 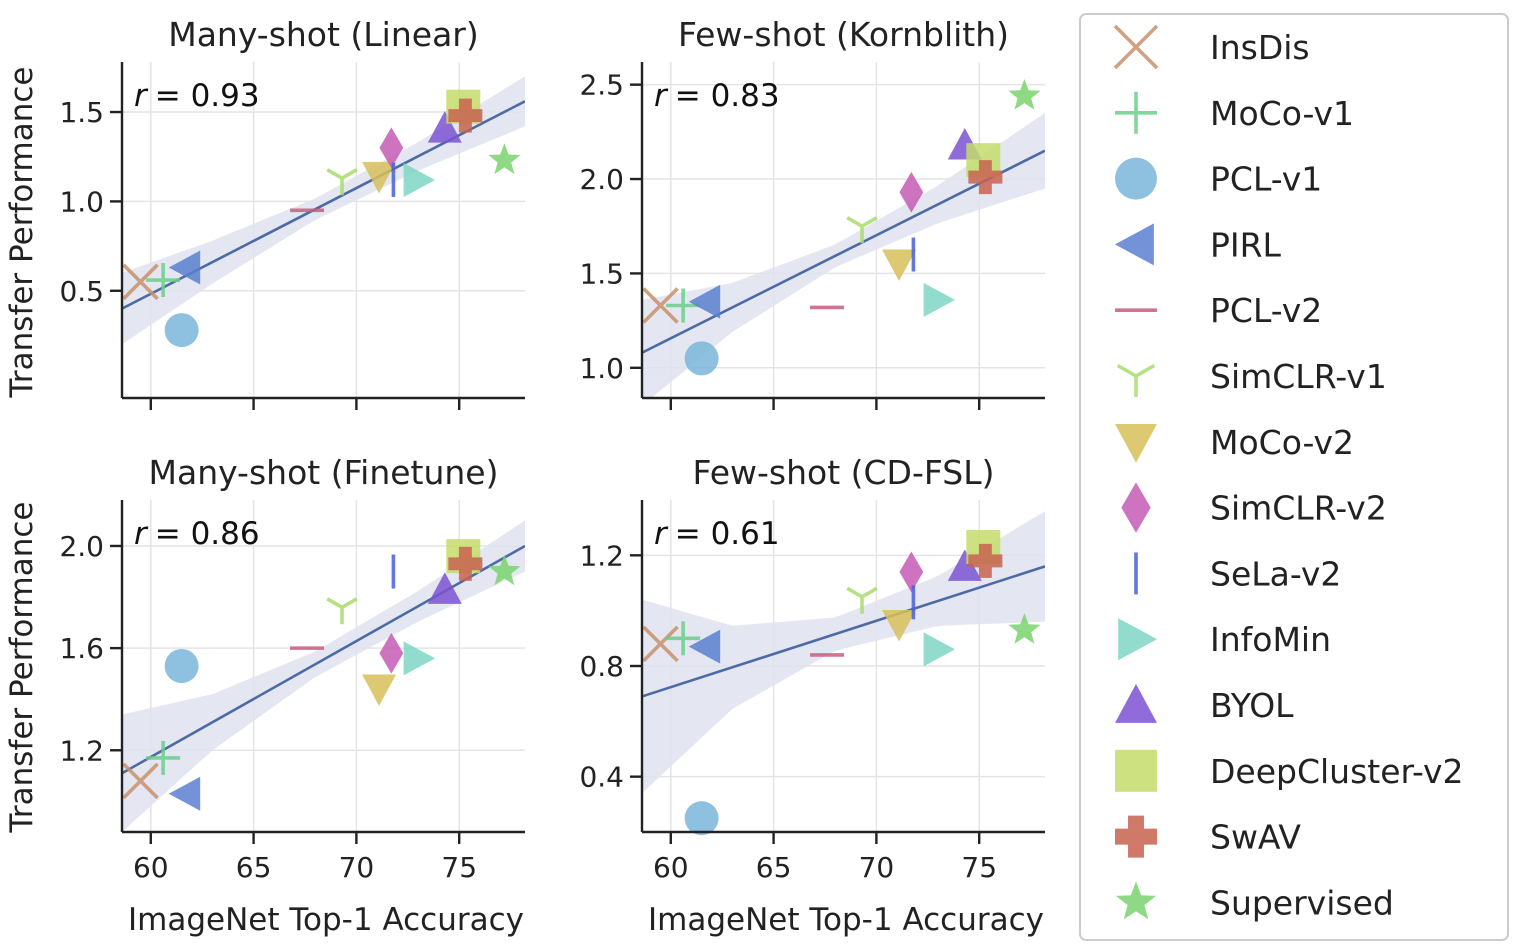 I want to click on square-icon, so click(x=1136, y=770).